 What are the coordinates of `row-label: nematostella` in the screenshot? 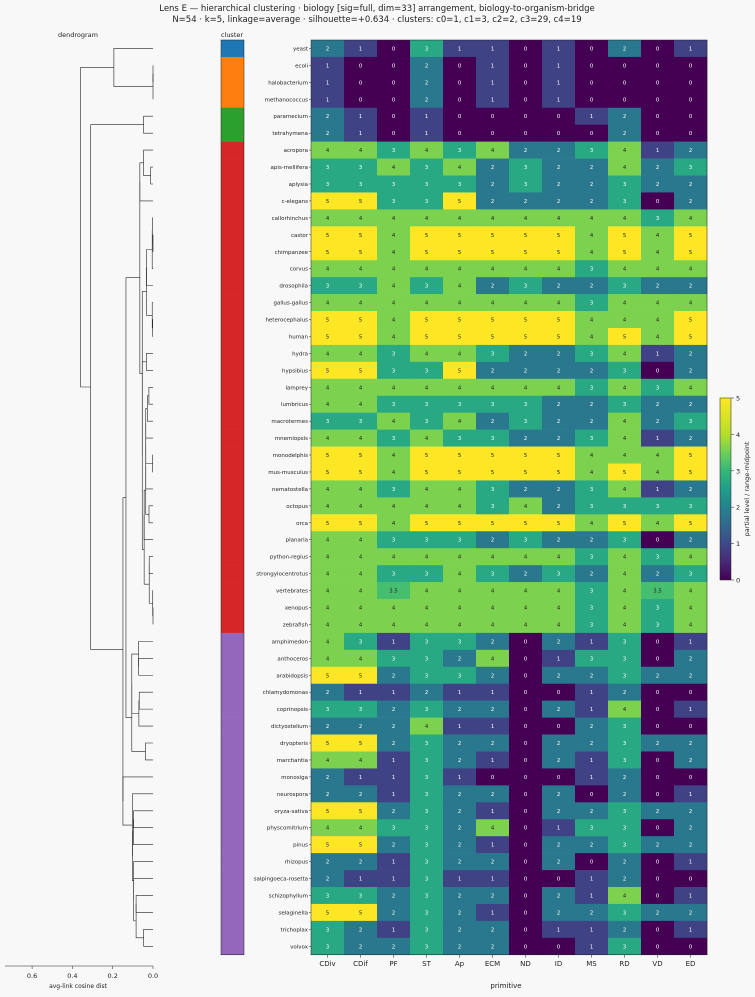 It's located at (290, 490).